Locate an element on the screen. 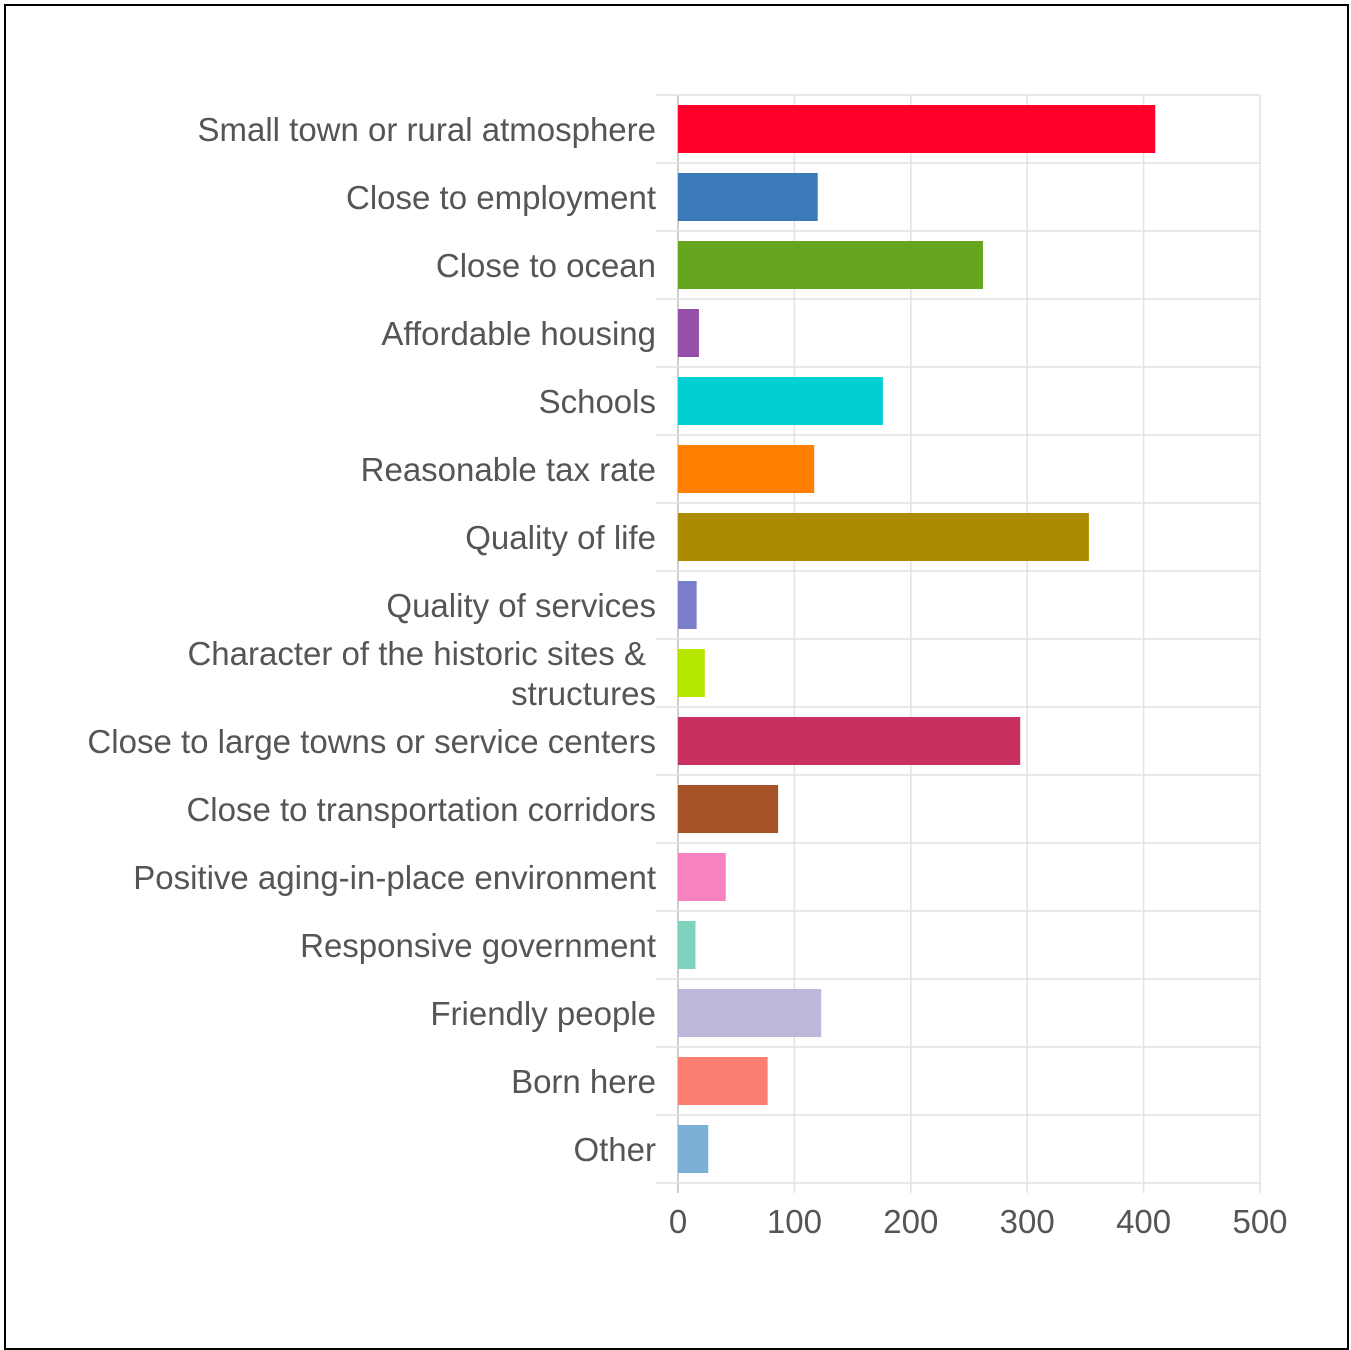 This screenshot has height=1350, width=1351. category-label: Born here is located at coordinates (583, 1081).